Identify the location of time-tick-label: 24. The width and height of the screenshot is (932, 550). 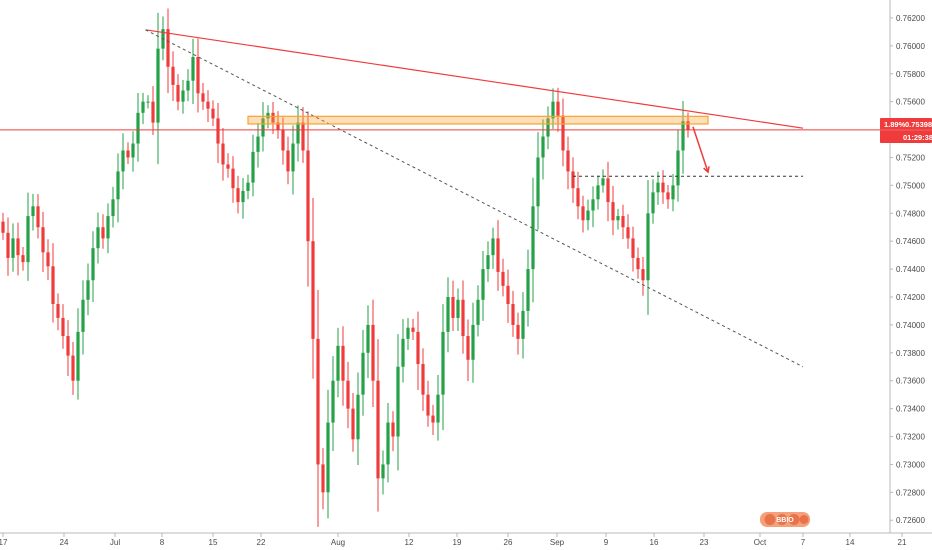
(64, 542).